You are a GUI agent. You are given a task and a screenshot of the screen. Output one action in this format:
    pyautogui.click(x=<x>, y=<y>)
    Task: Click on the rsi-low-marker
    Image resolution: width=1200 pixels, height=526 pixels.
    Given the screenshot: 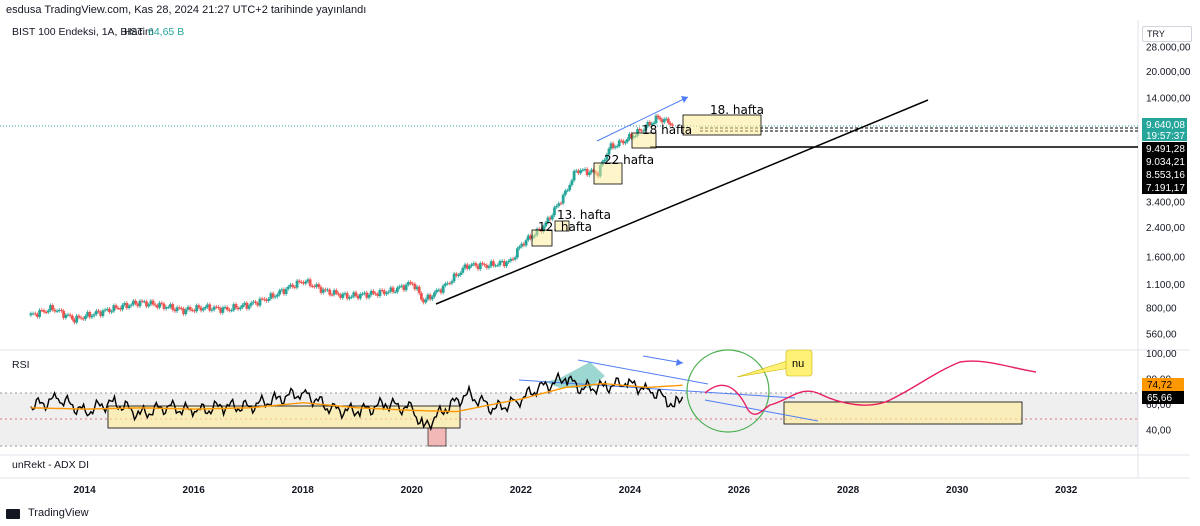 What is the action you would take?
    pyautogui.click(x=437, y=437)
    